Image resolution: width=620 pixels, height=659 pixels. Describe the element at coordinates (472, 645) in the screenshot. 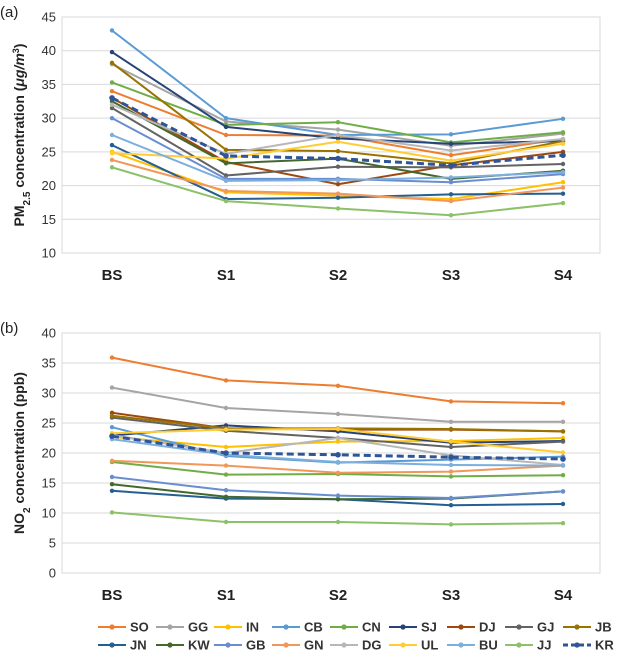

I see `legend-item-bu: BU` at that location.